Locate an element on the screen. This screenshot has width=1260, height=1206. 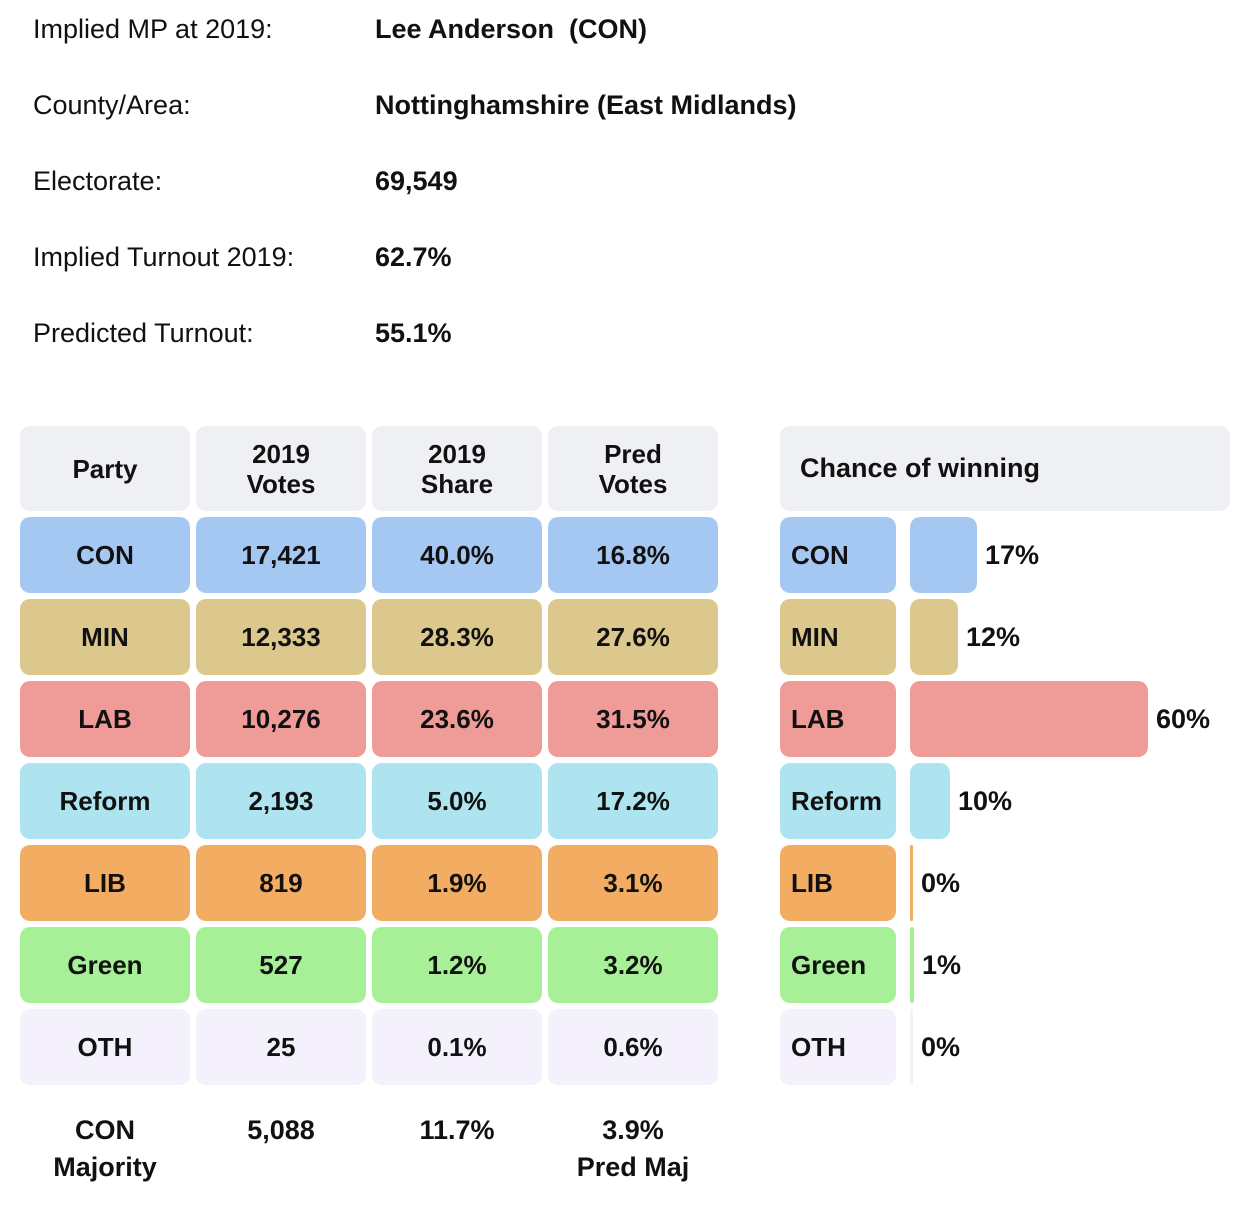
chance-barwrap-lib: 0% is located at coordinates (935, 883).